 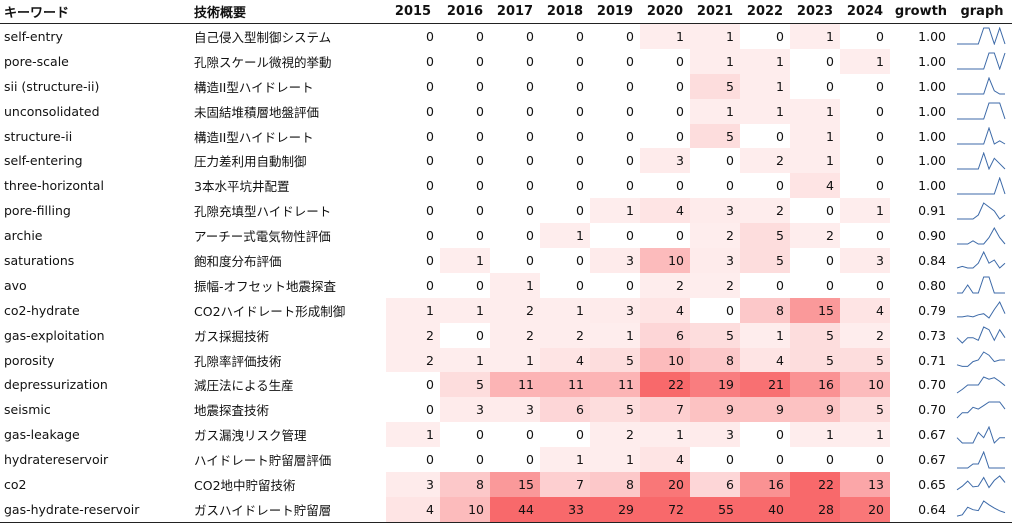 I want to click on year-count-cell: 7, so click(x=665, y=410).